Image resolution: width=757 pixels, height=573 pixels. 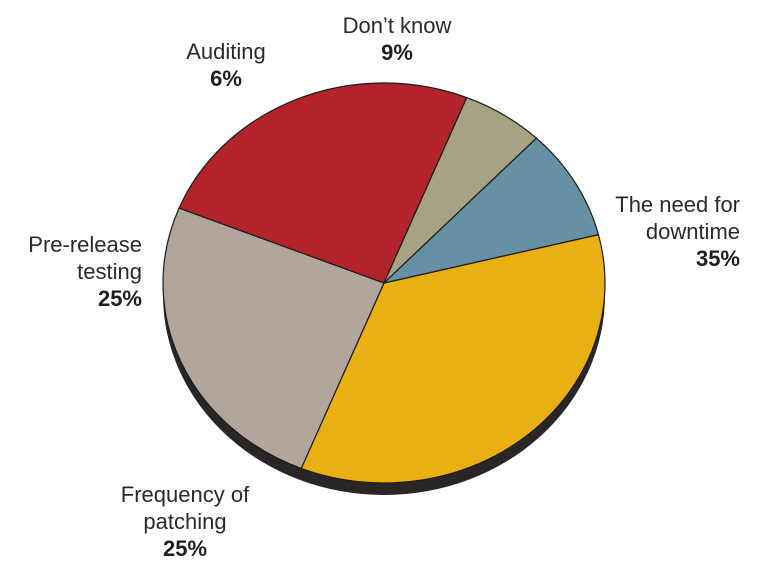 I want to click on slice-label-auditing: Auditing 6%, so click(x=226, y=65).